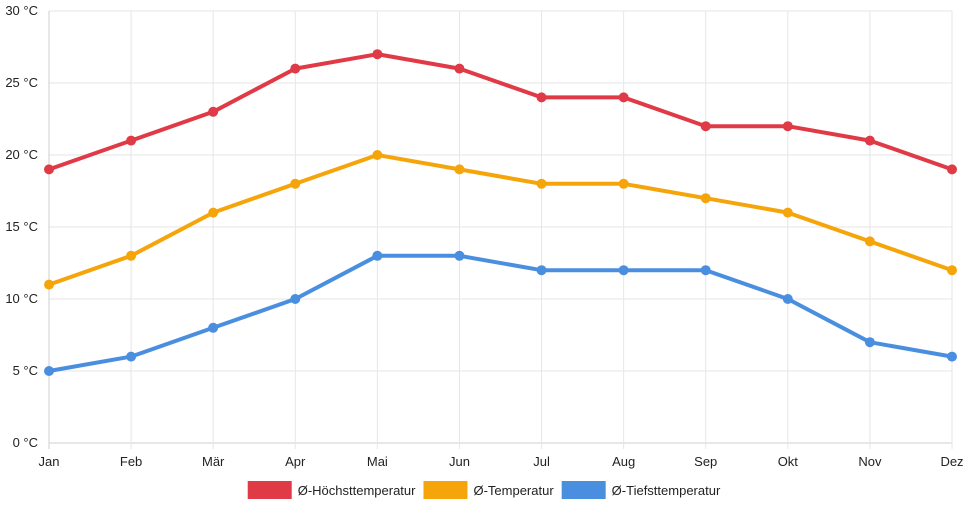 Image resolution: width=968 pixels, height=508 pixels. What do you see at coordinates (295, 461) in the screenshot?
I see `x-tick-label: Apr` at bounding box center [295, 461].